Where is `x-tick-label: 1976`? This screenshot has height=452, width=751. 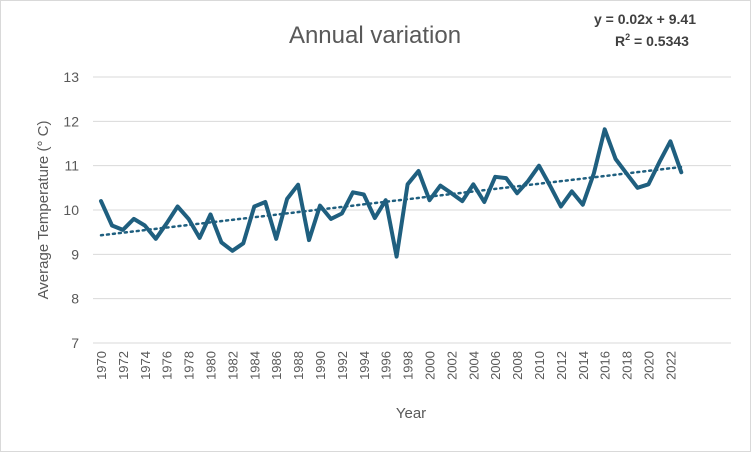
x-tick-label: 1976 is located at coordinates (167, 365).